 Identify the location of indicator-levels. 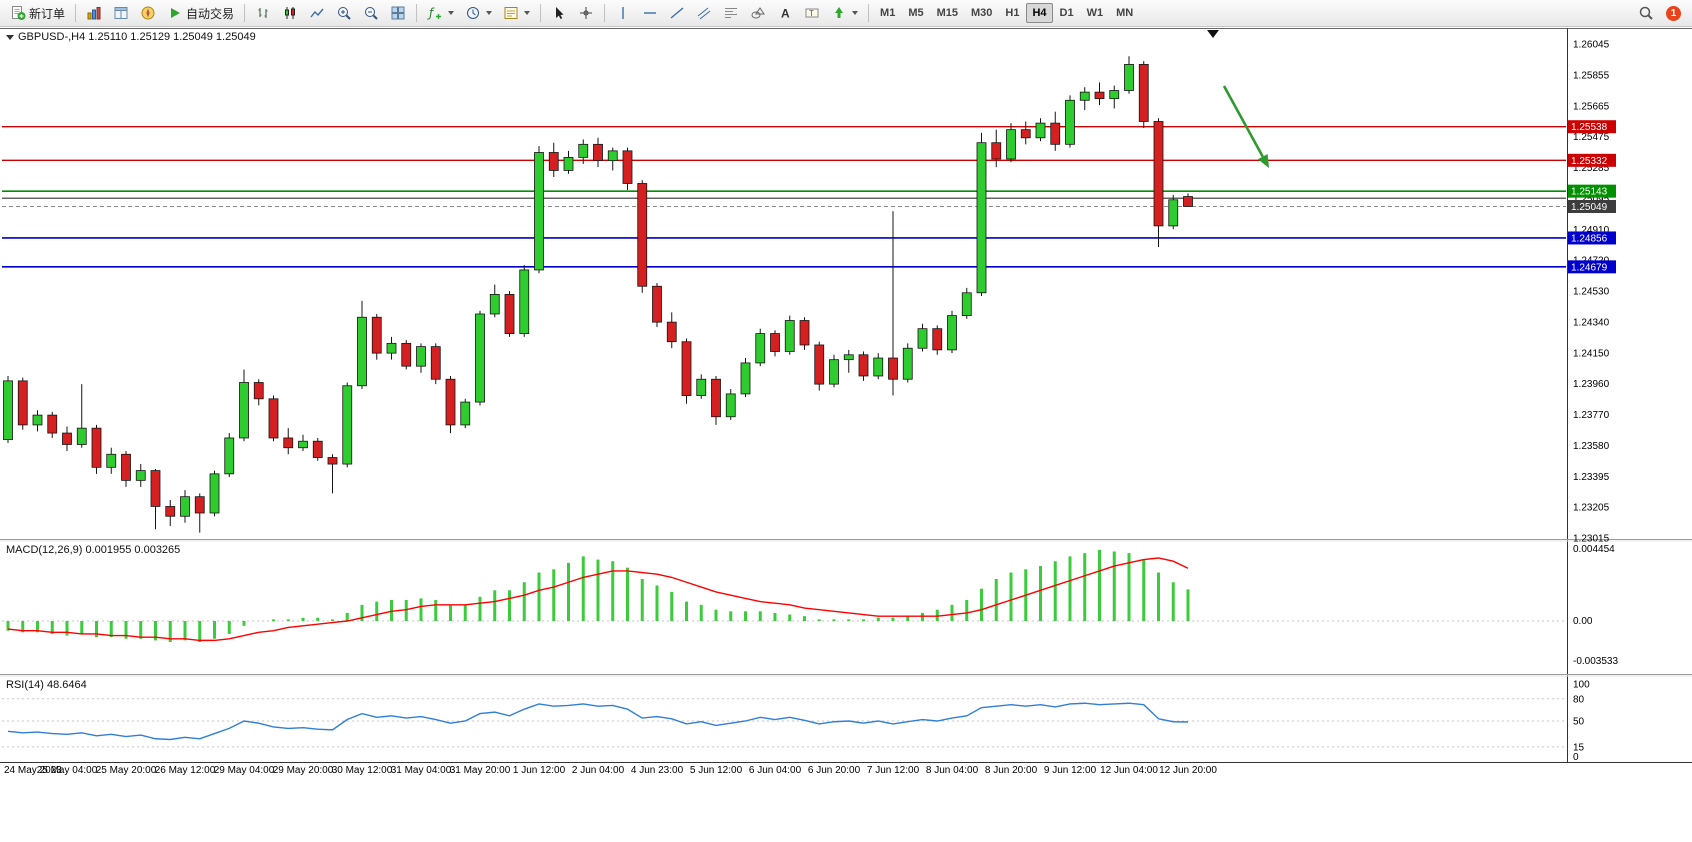
(784, 684).